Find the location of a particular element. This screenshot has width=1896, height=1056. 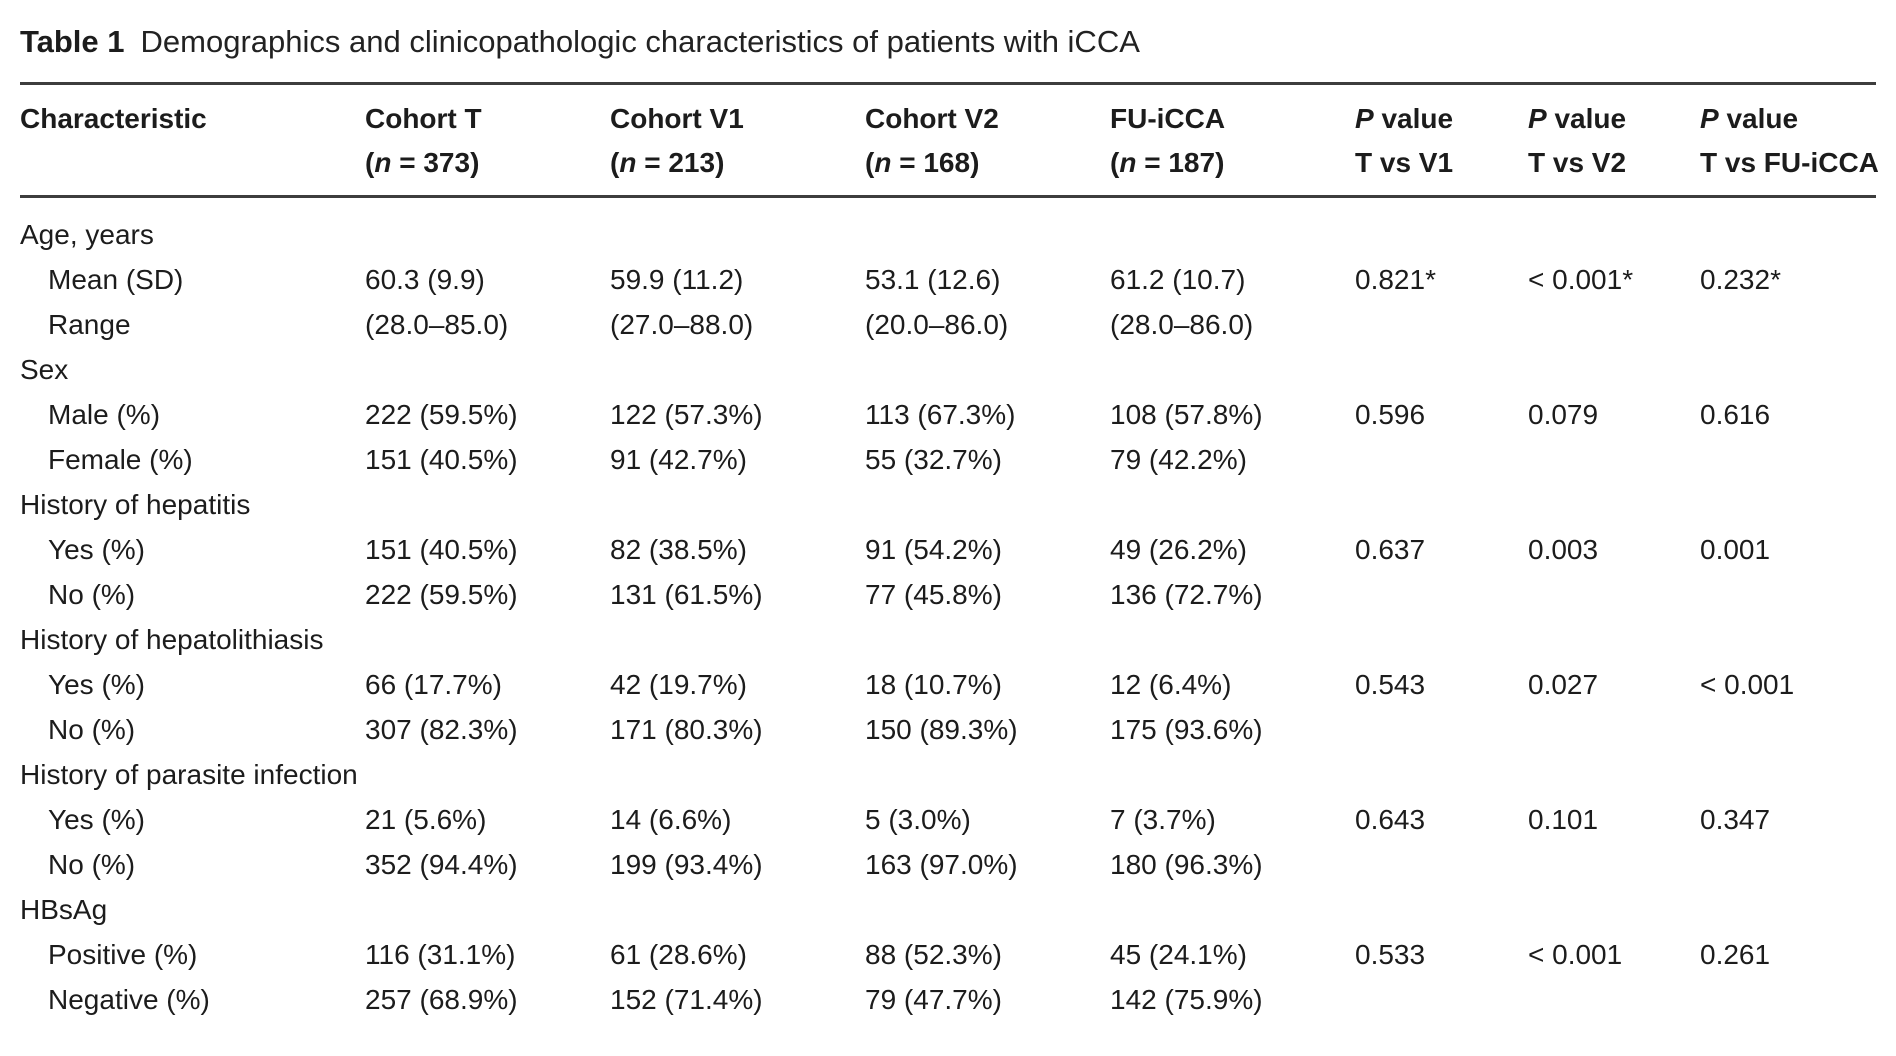

cell-value: 0.079 is located at coordinates (1563, 414).